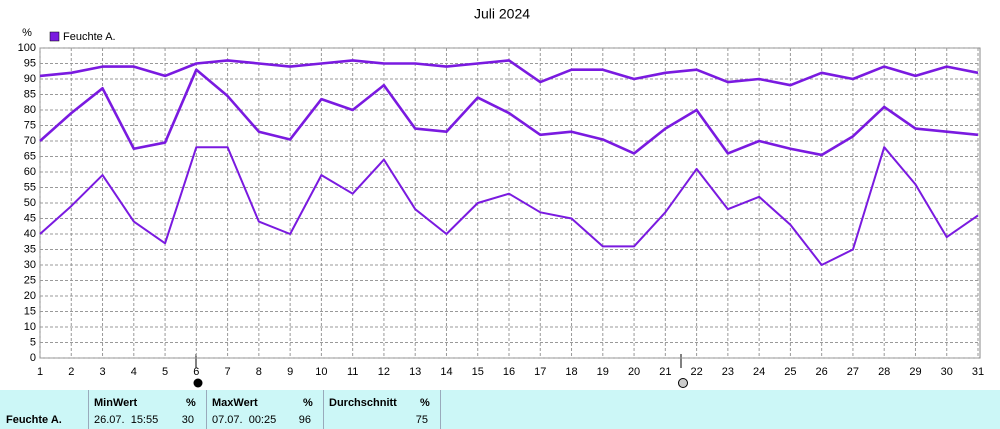 The image size is (1000, 429). I want to click on x-tick-label: 25, so click(790, 372).